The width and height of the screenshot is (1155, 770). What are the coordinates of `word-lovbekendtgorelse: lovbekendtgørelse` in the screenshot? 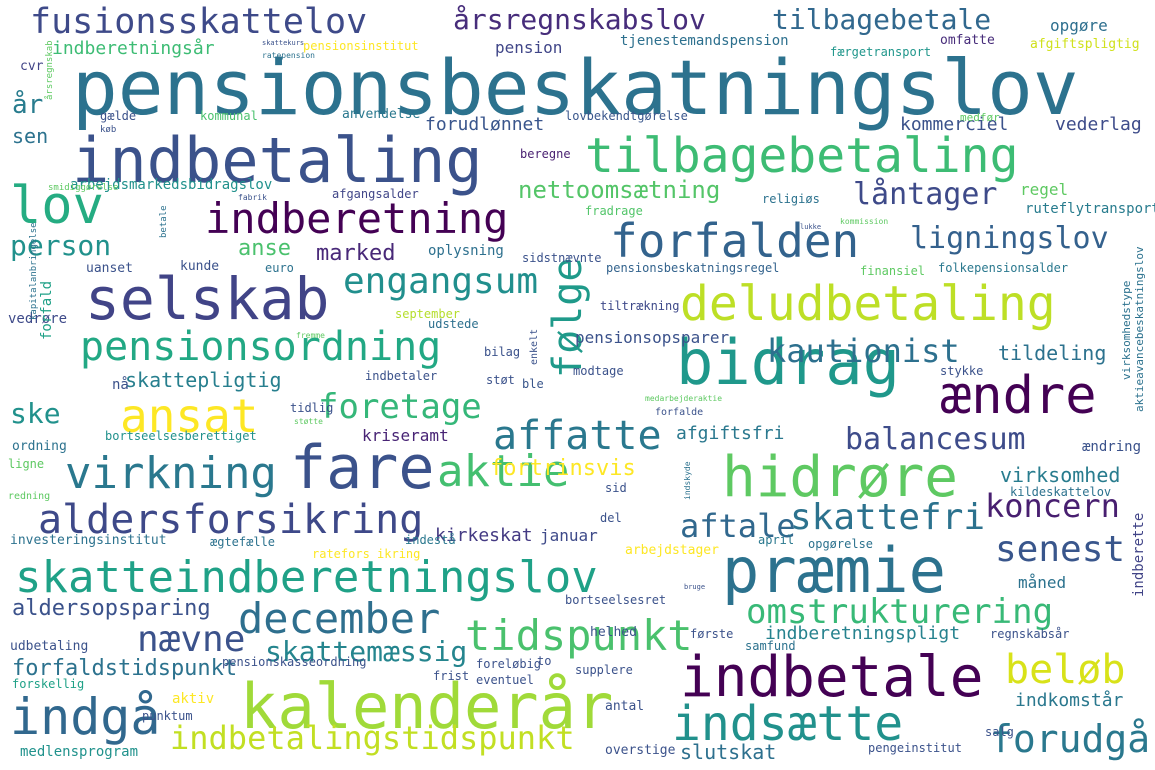 It's located at (626, 116).